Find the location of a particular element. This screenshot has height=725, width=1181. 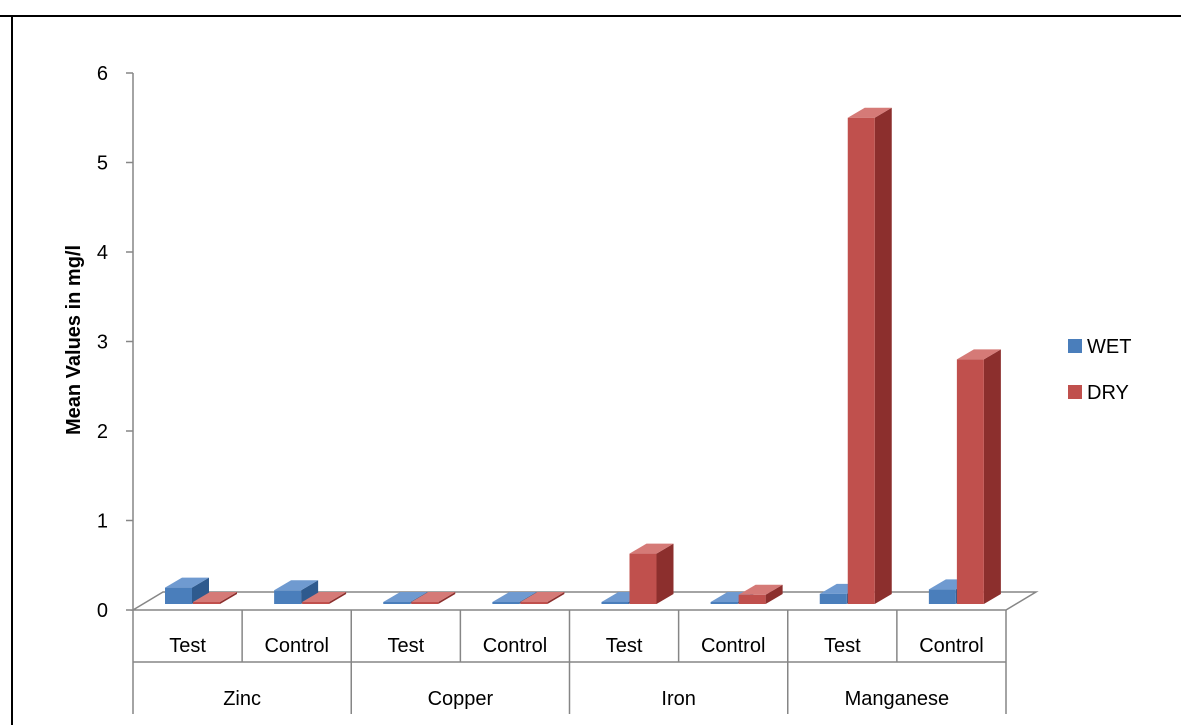

legend: WET DRY is located at coordinates (1099, 370).